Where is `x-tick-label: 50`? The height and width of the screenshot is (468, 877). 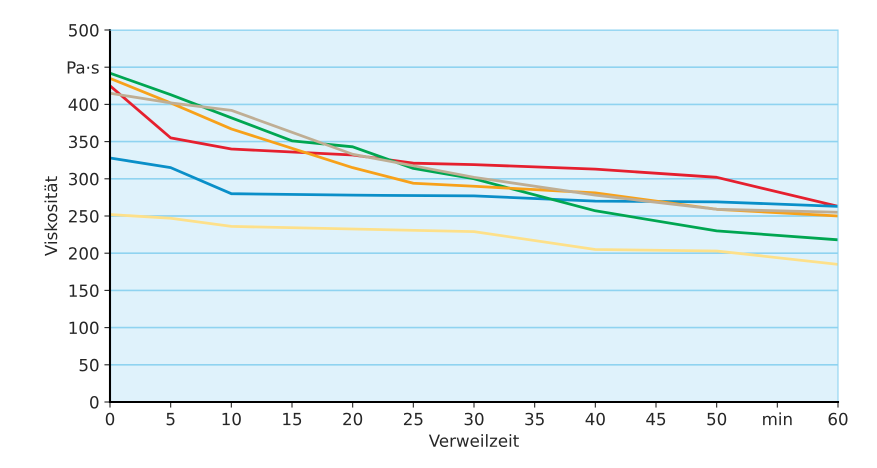 x-tick-label: 50 is located at coordinates (716, 419).